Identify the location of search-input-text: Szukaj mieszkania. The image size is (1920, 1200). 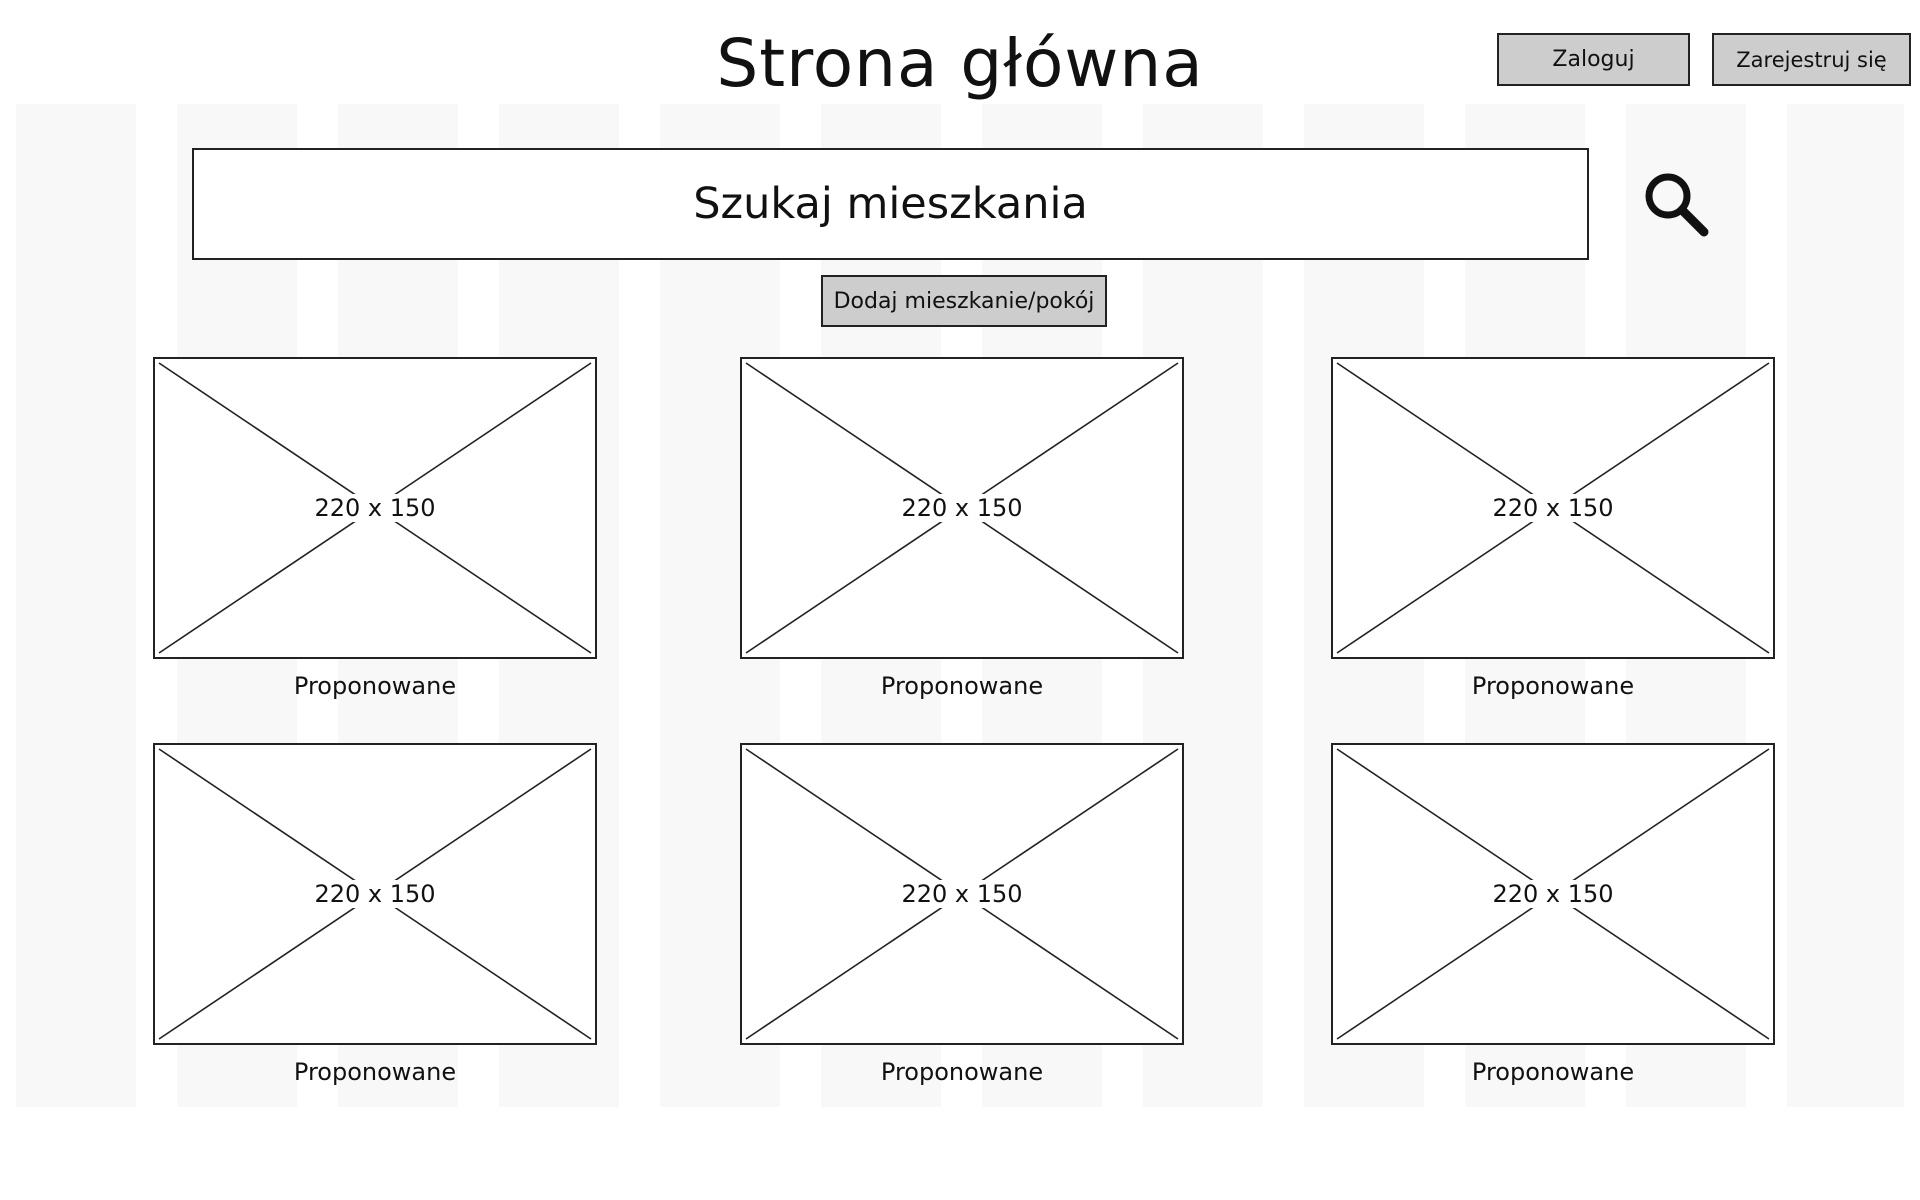
(890, 204).